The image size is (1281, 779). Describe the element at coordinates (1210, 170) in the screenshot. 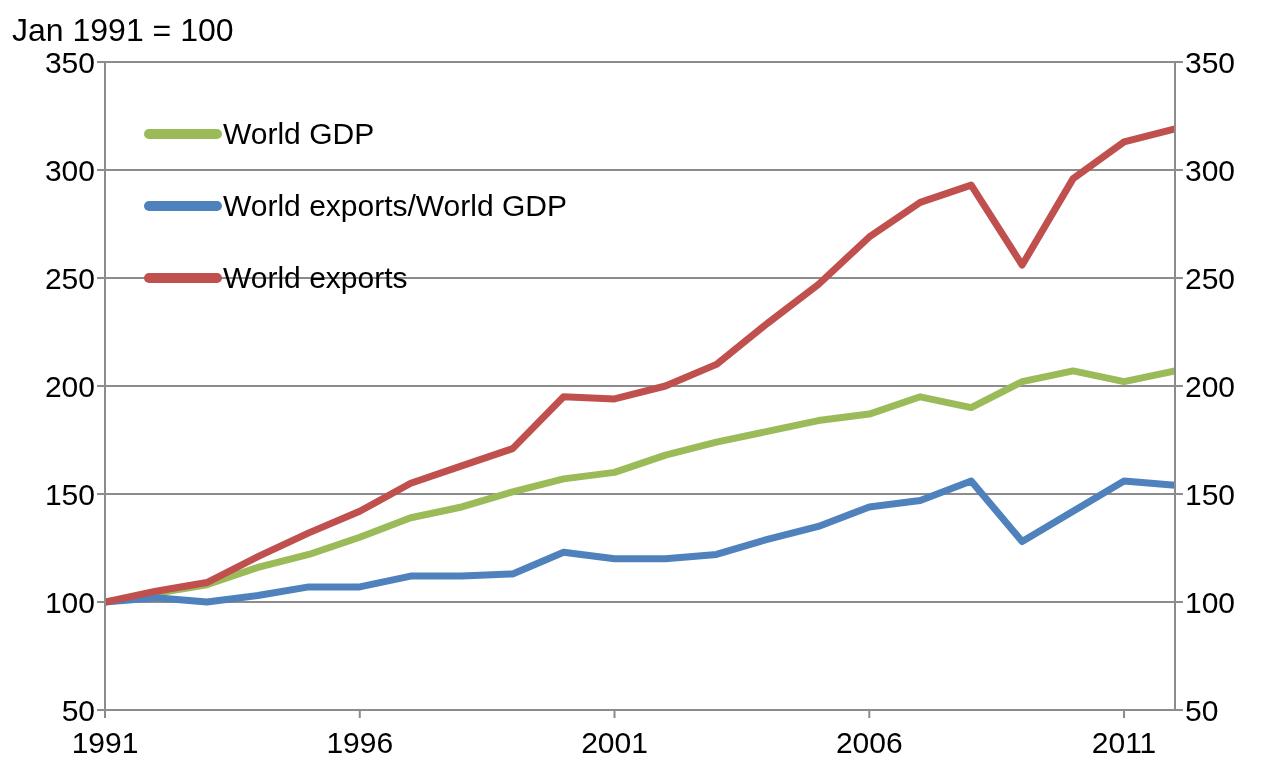

I see `y2-tick-label: 300` at that location.